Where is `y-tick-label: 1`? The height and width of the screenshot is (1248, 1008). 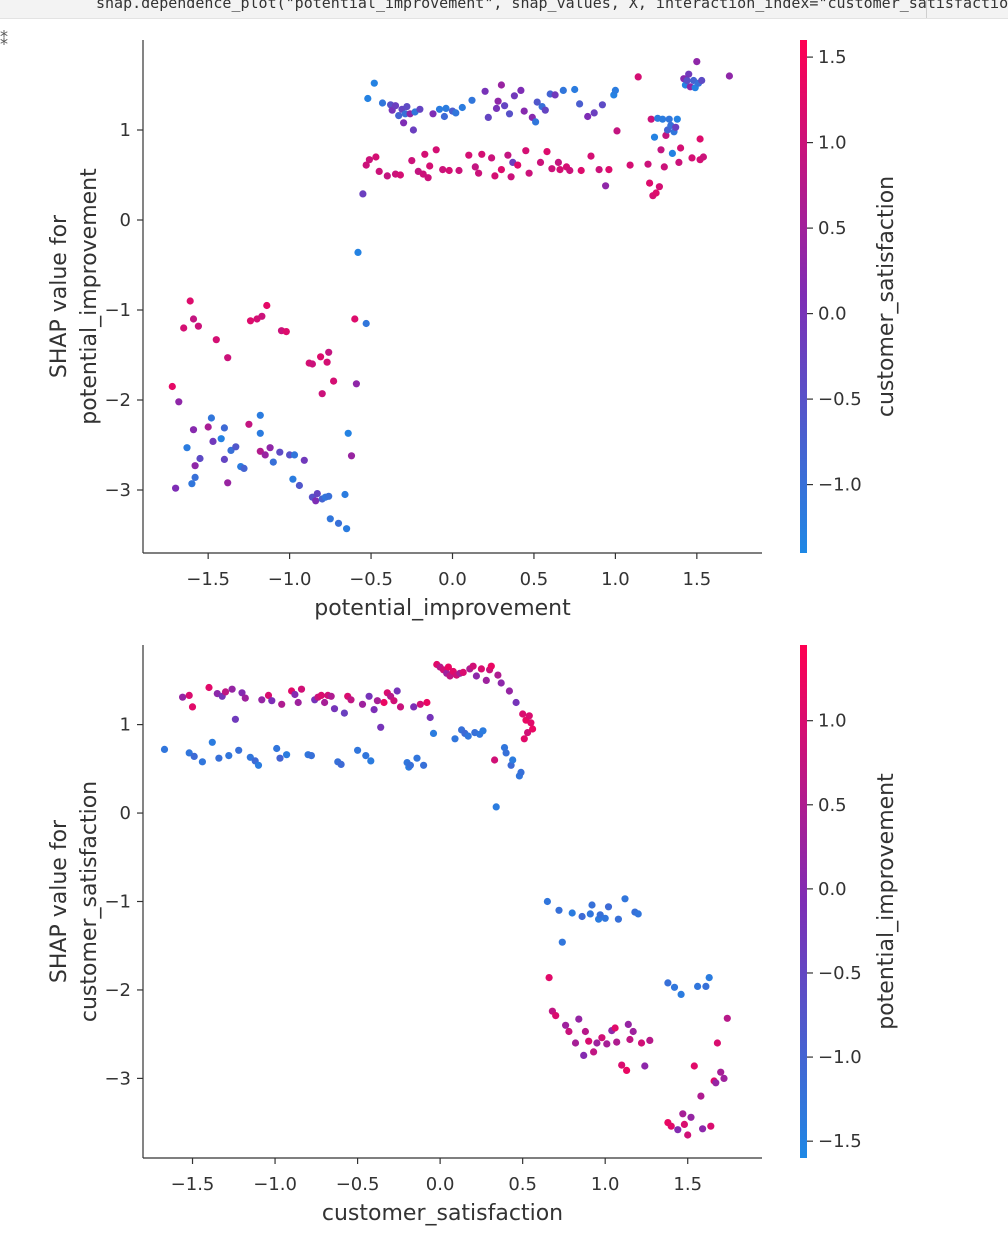
y-tick-label: 1 is located at coordinates (125, 725).